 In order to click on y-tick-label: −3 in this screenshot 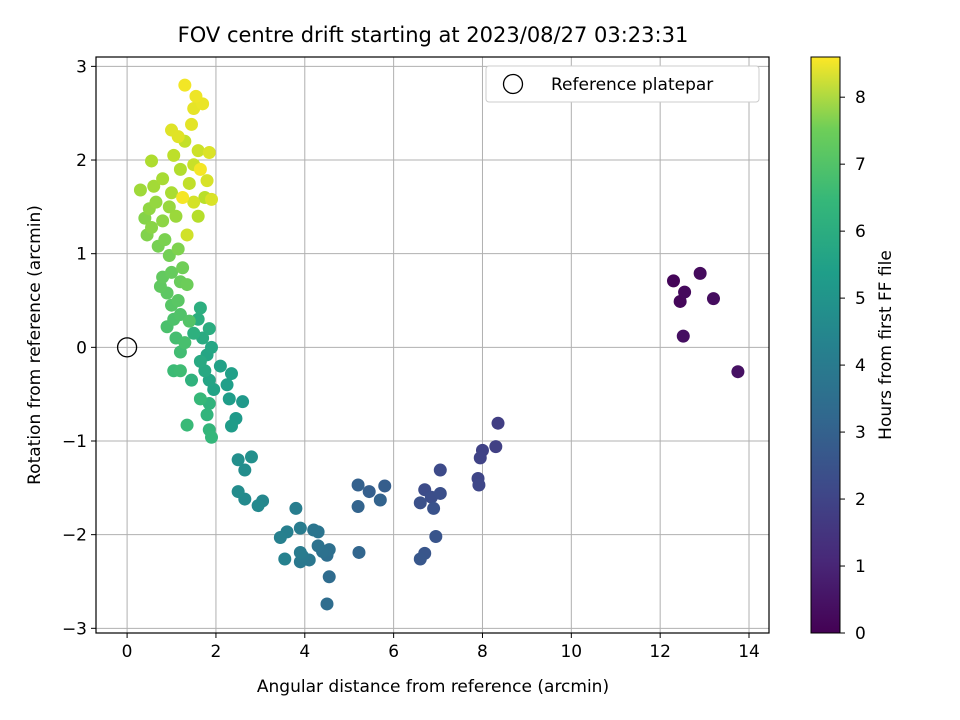, I will do `click(74, 629)`.